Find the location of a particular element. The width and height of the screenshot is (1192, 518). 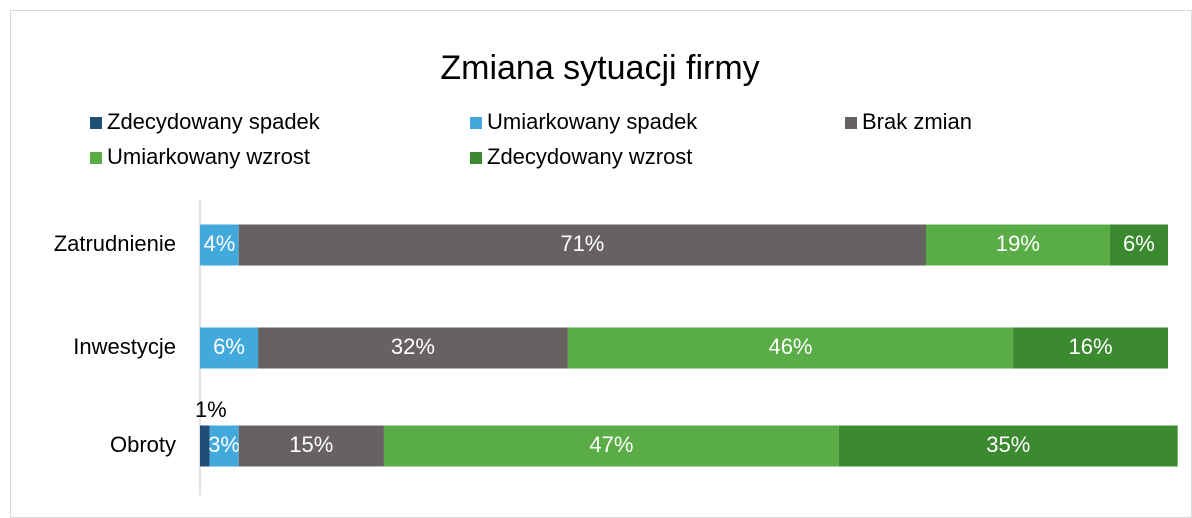

data-label: 19% is located at coordinates (1018, 243).